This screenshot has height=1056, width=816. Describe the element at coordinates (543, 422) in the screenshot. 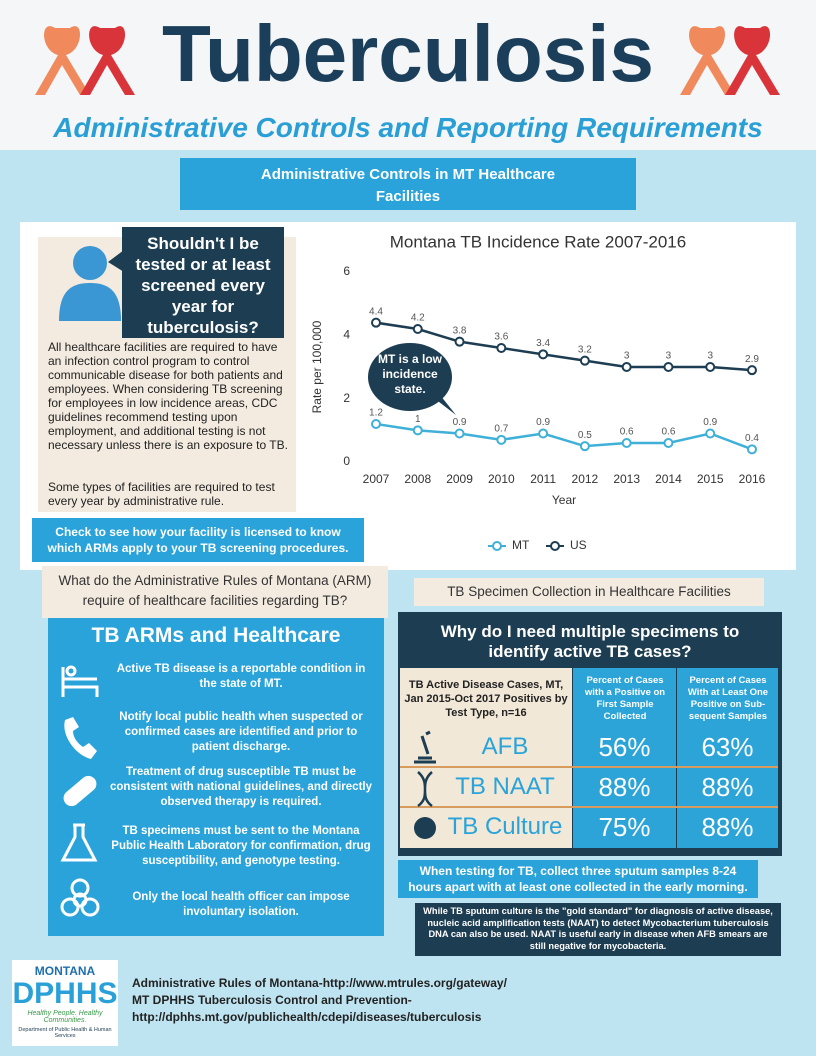

I see `data-label: 0.9` at that location.